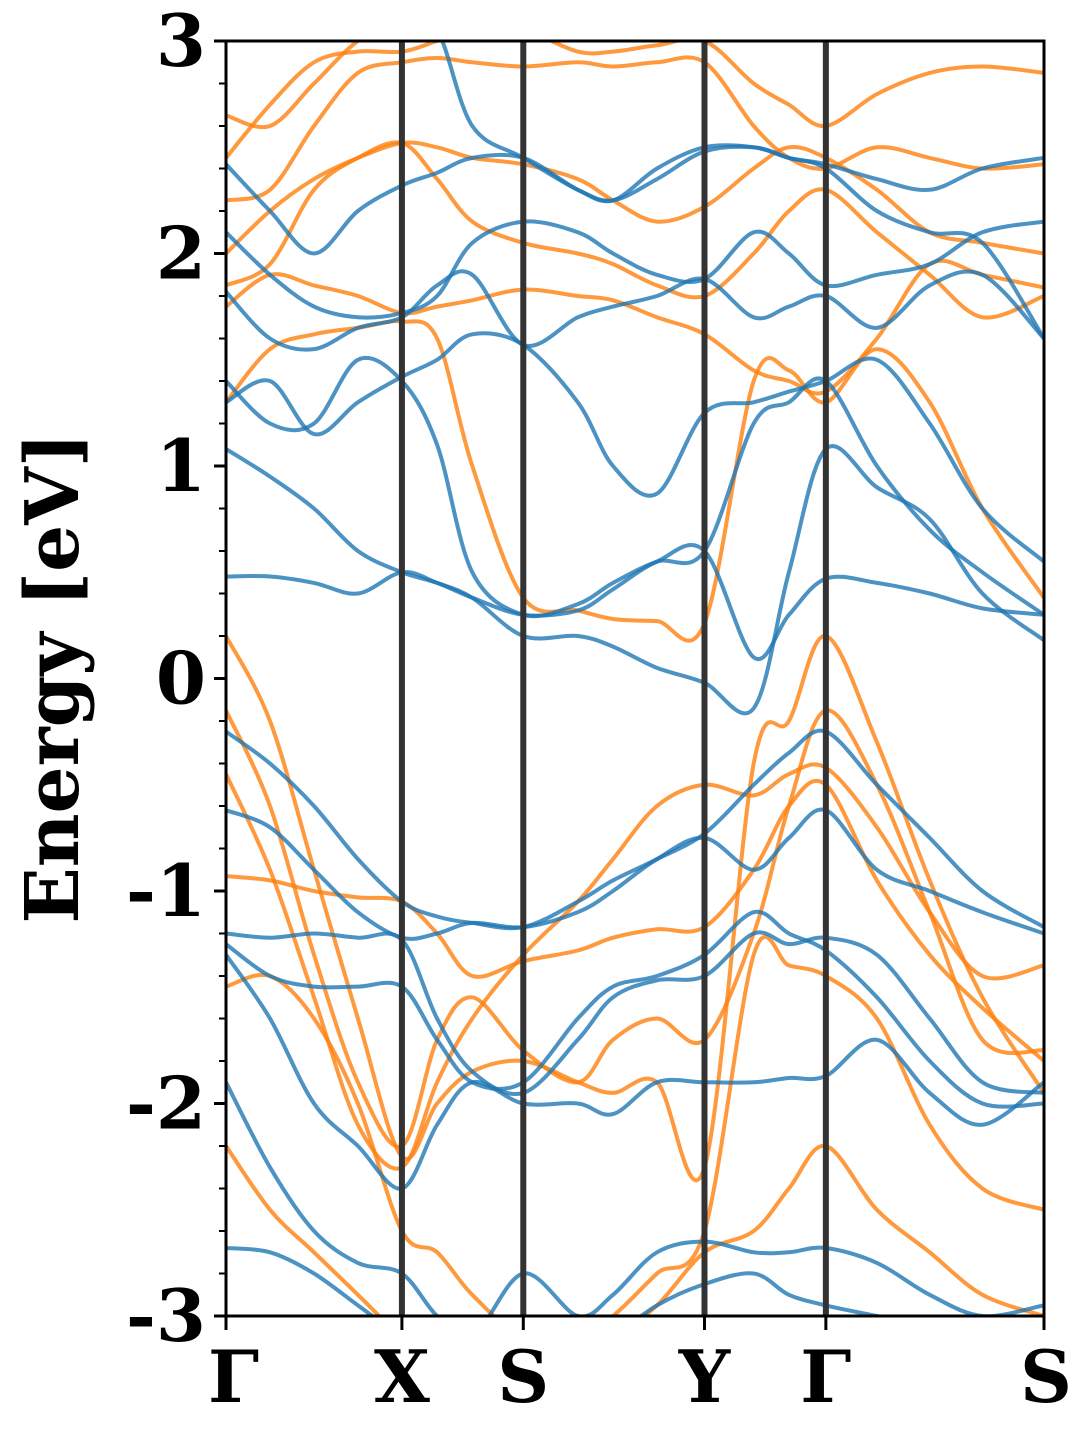 The width and height of the screenshot is (1080, 1440). Describe the element at coordinates (166, 1103) in the screenshot. I see `y-tick-label: -2` at that location.